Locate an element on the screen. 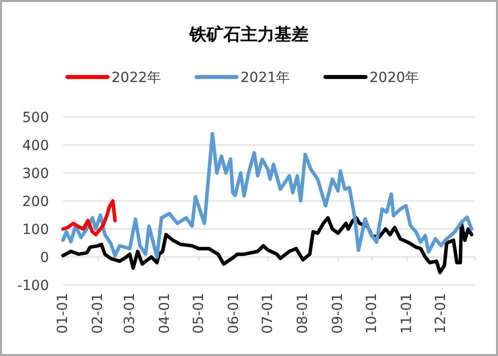  x-tick-label: 07-01 is located at coordinates (268, 313).